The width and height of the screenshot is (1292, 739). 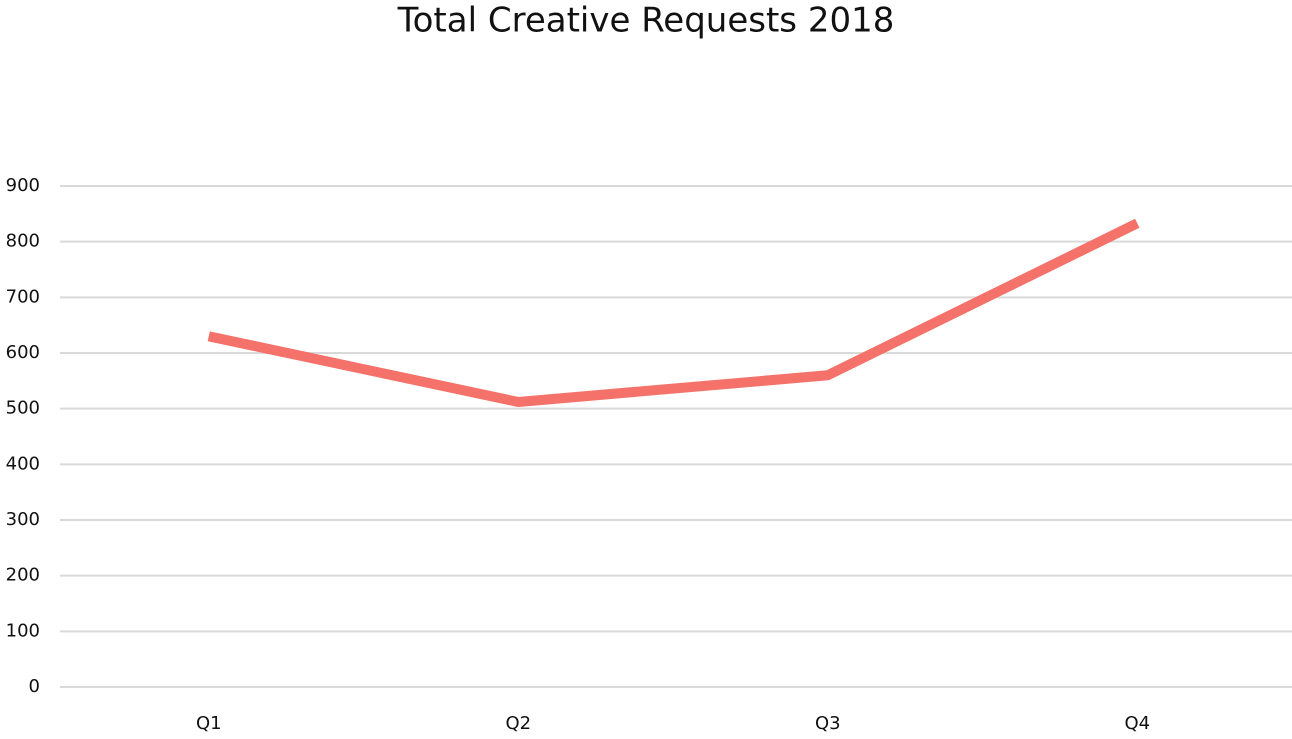 I want to click on y-tick-label: 600, so click(x=23, y=352).